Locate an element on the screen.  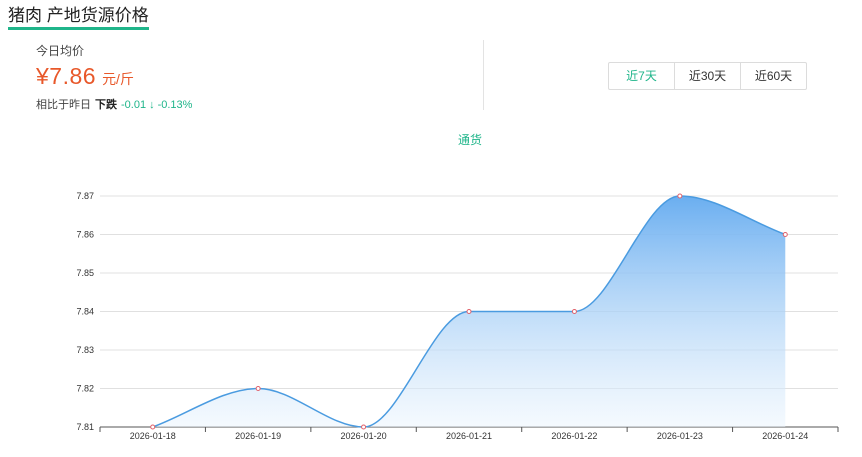
x-tick-label: 2026-01-21 is located at coordinates (469, 436).